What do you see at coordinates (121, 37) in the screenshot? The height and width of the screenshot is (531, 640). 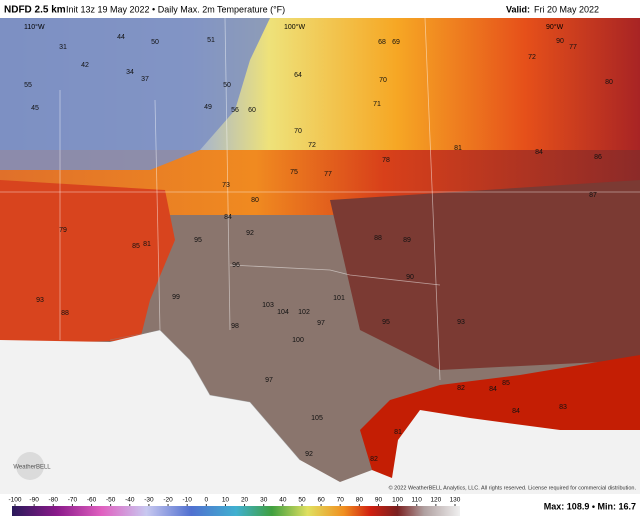 I see `station-value: 44` at bounding box center [121, 37].